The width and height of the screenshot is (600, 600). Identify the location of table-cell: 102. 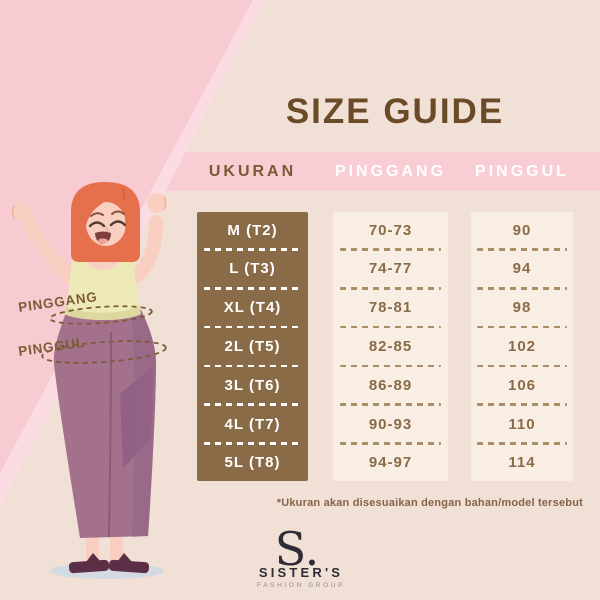
(522, 346).